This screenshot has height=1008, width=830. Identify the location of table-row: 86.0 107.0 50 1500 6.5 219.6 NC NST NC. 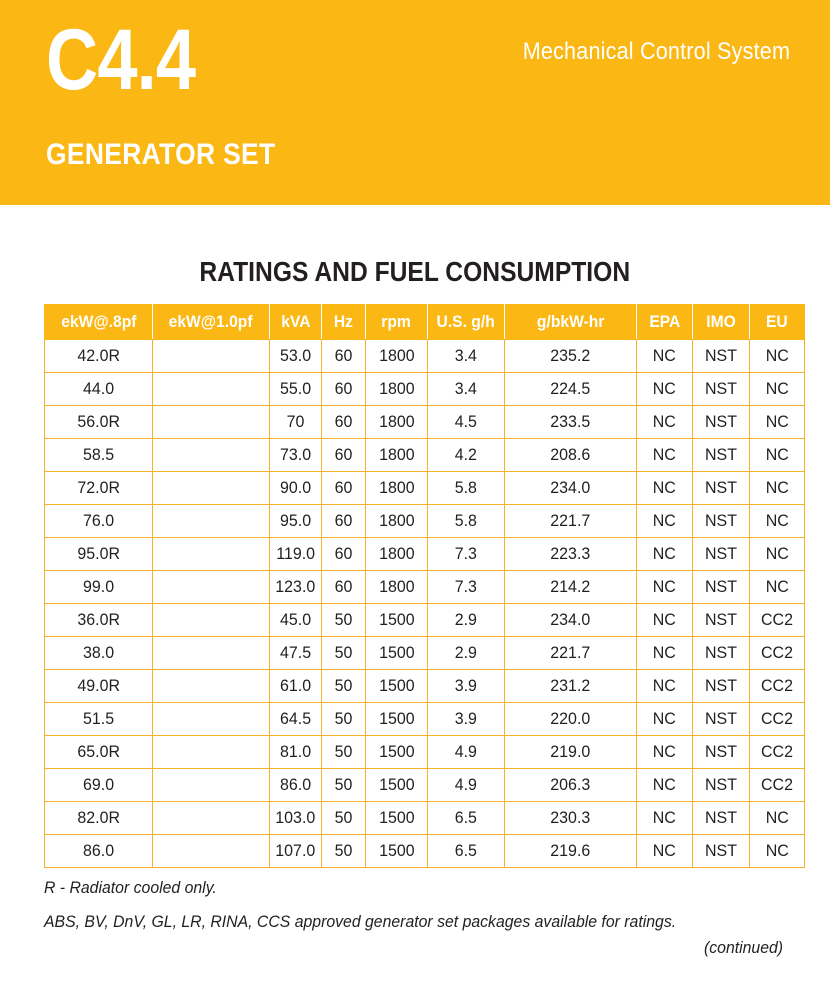
(424, 851).